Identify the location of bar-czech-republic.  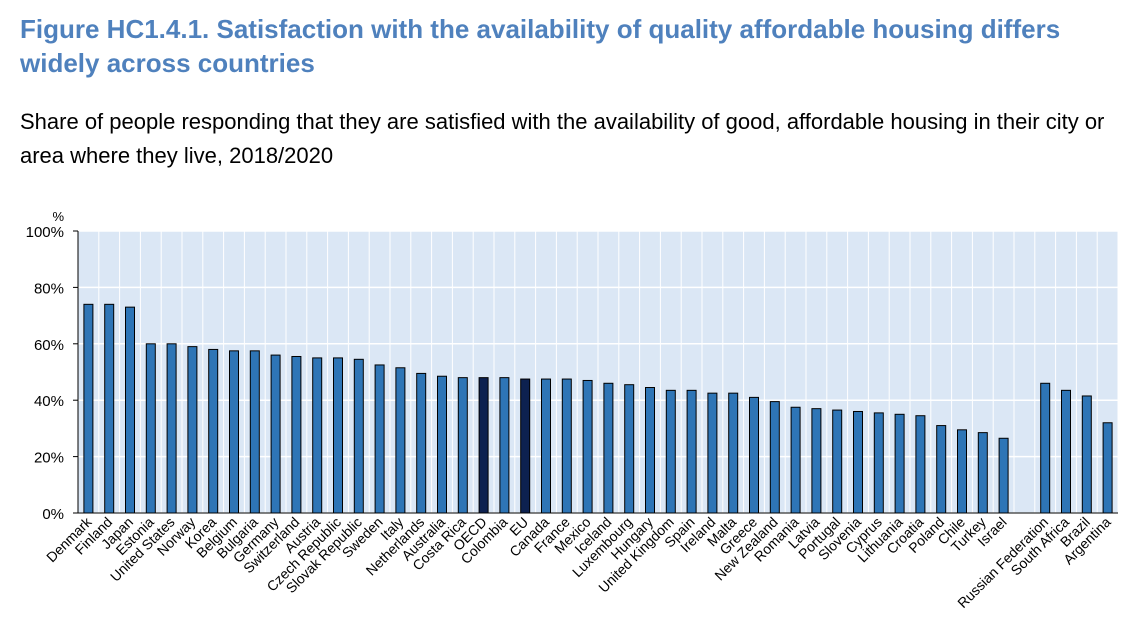
(338, 435).